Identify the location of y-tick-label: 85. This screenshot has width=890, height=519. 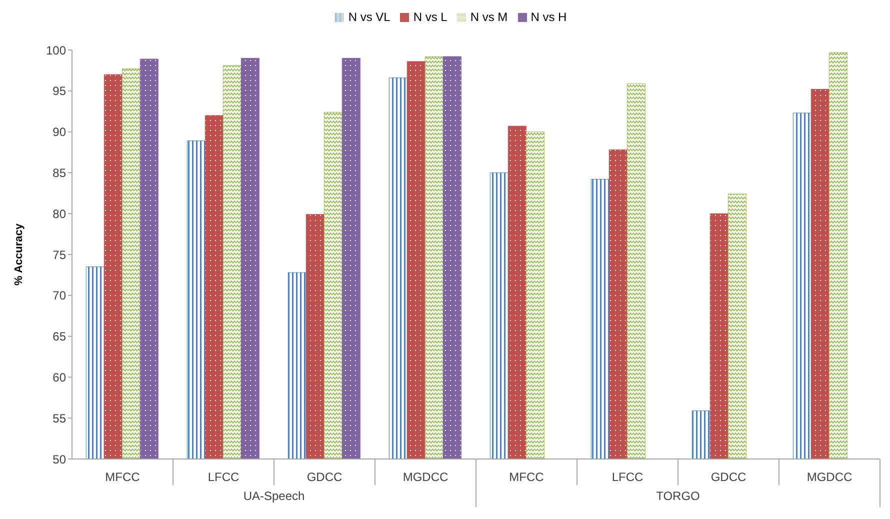
(59, 173).